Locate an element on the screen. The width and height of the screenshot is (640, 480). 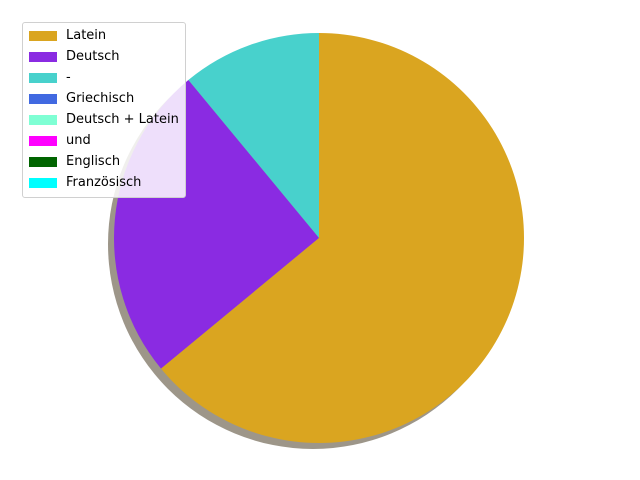
legend-entry-französisch: Französisch is located at coordinates (104, 182).